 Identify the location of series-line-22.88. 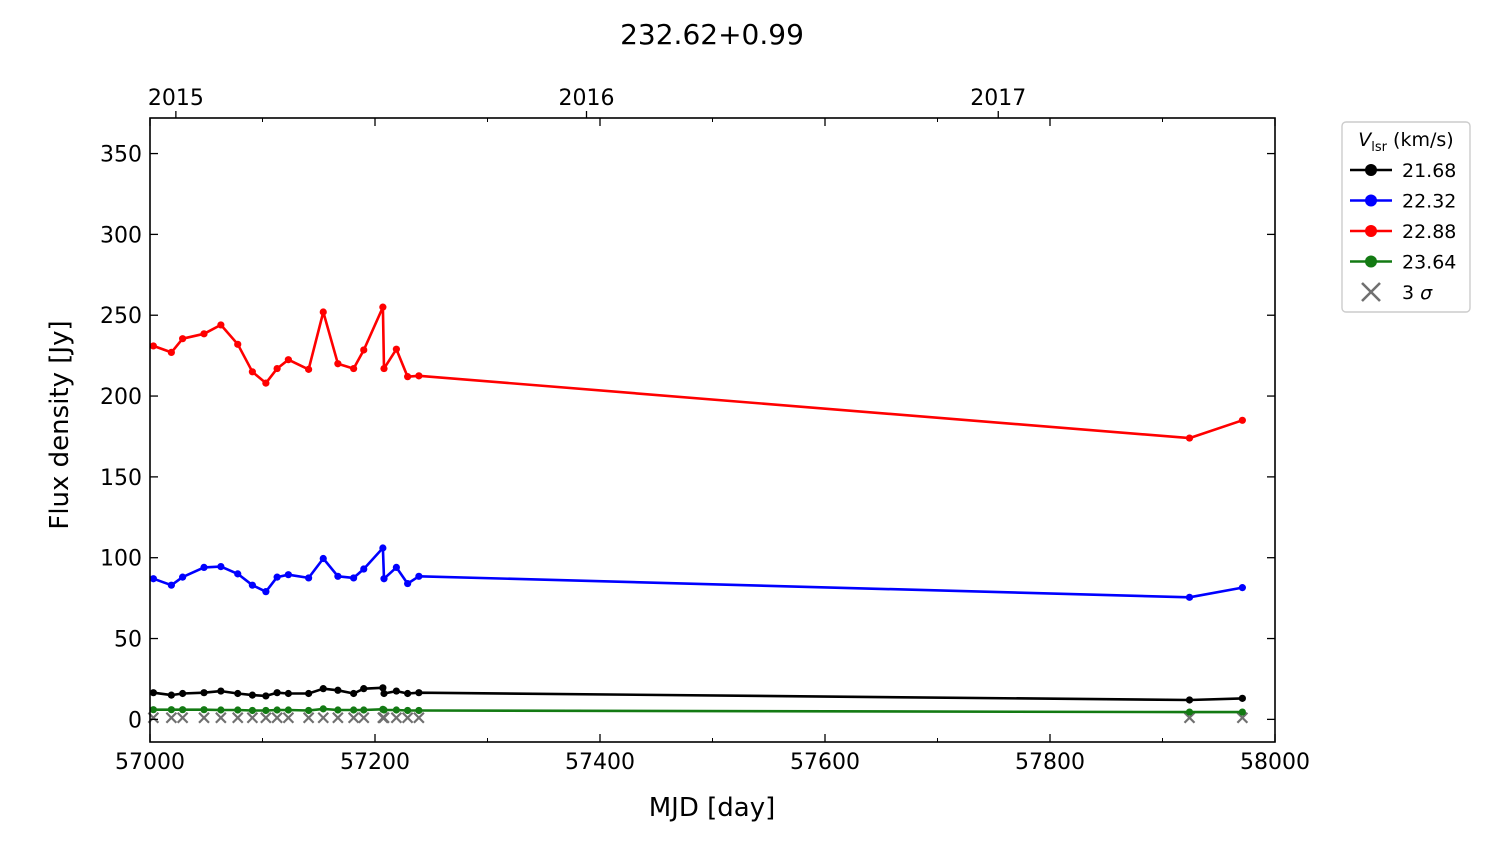
(697, 372).